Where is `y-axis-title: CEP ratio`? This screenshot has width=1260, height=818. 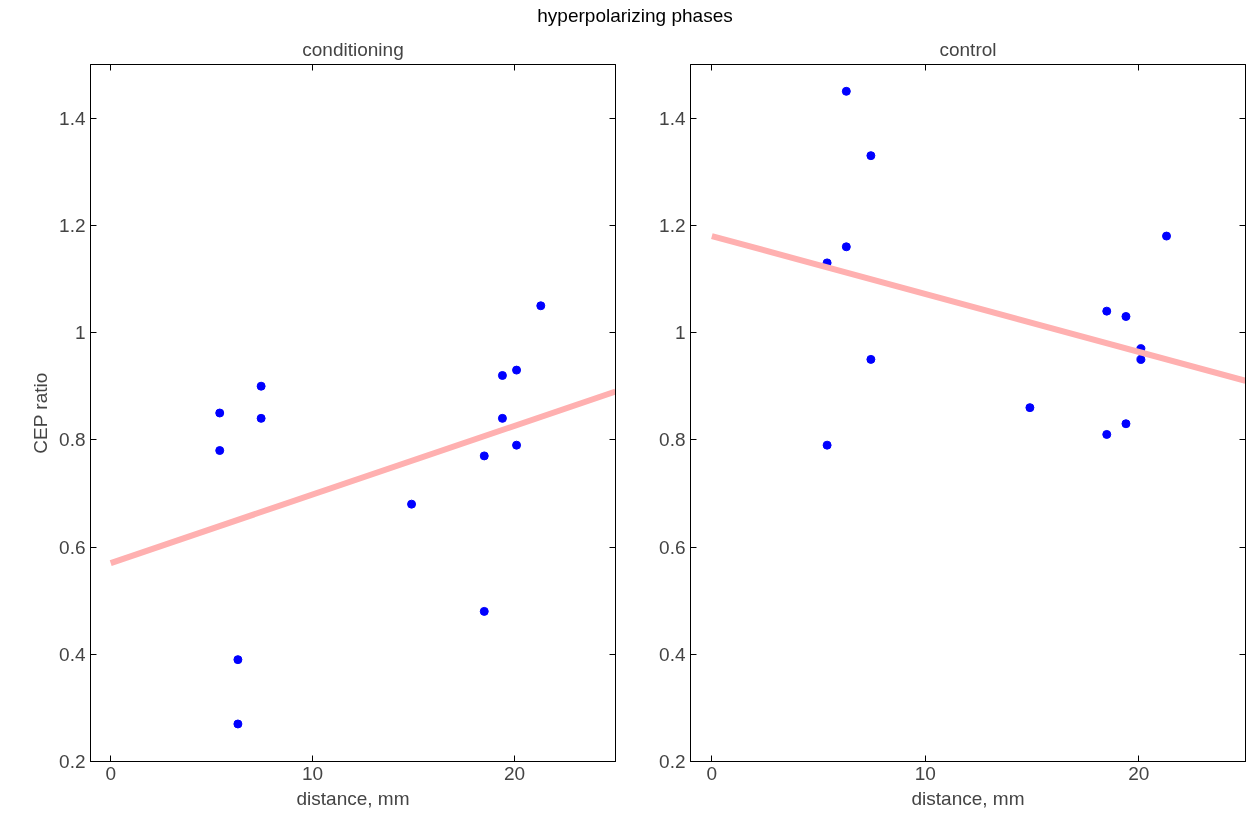
y-axis-title: CEP ratio is located at coordinates (41, 413).